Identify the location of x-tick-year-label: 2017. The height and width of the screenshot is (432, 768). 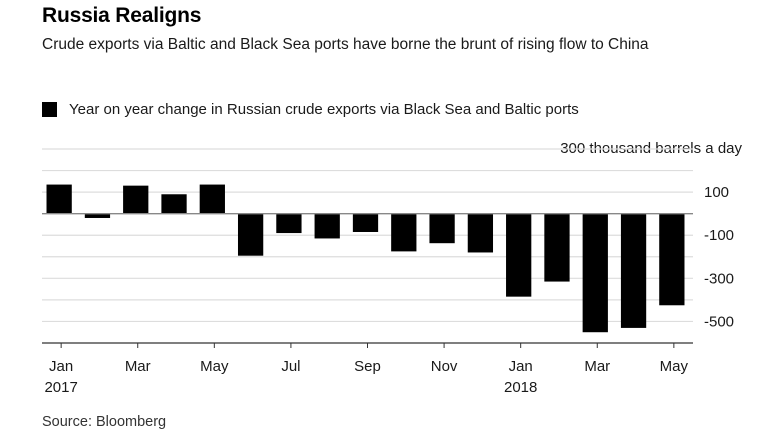
(60, 387).